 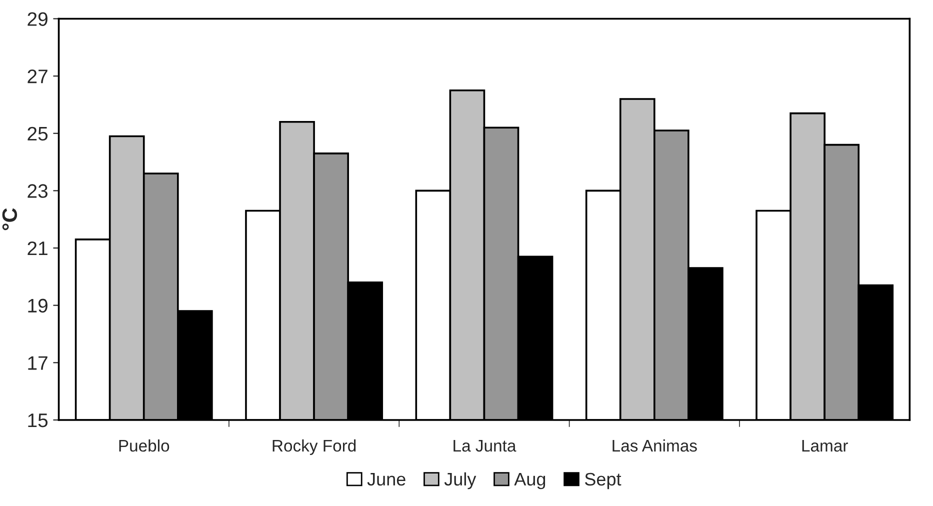 I want to click on legend-label: June, so click(x=386, y=479).